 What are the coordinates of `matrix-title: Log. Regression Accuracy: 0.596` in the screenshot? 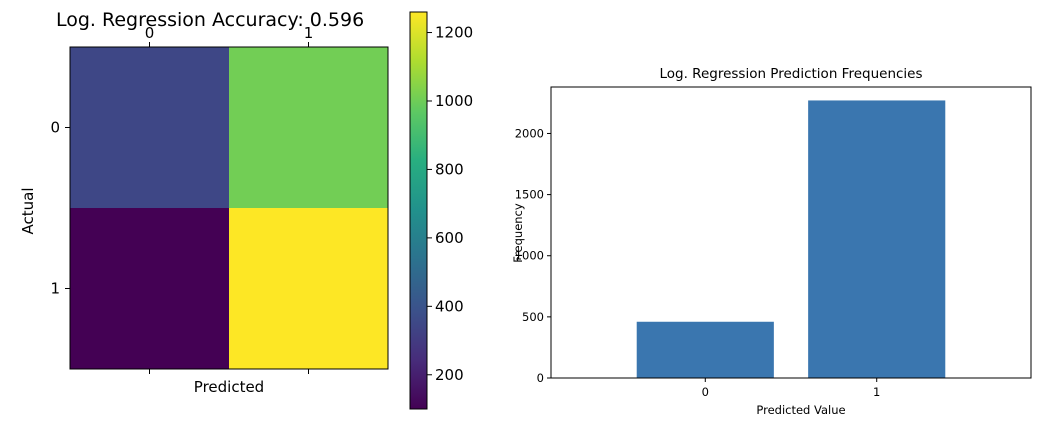 It's located at (210, 20).